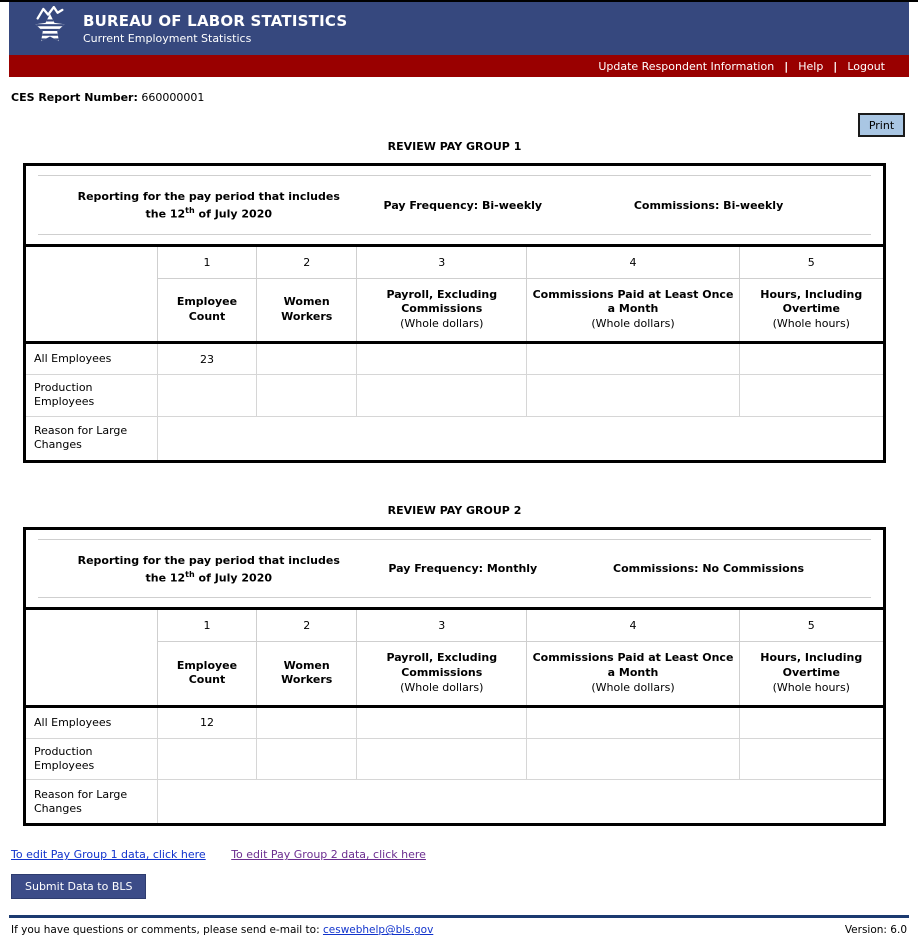 This screenshot has height=936, width=918. What do you see at coordinates (708, 205) in the screenshot?
I see `commissions-text: Commissions: Bi-weekly` at bounding box center [708, 205].